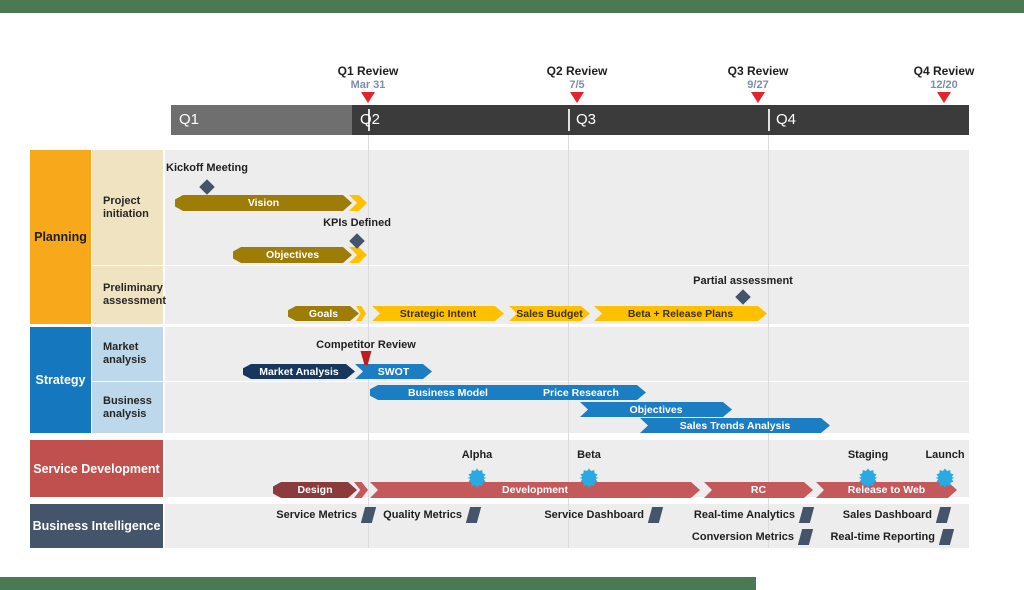 This screenshot has height=590, width=1024. Describe the element at coordinates (549, 313) in the screenshot. I see `task-bar-sales-budget: Sales Budget` at that location.